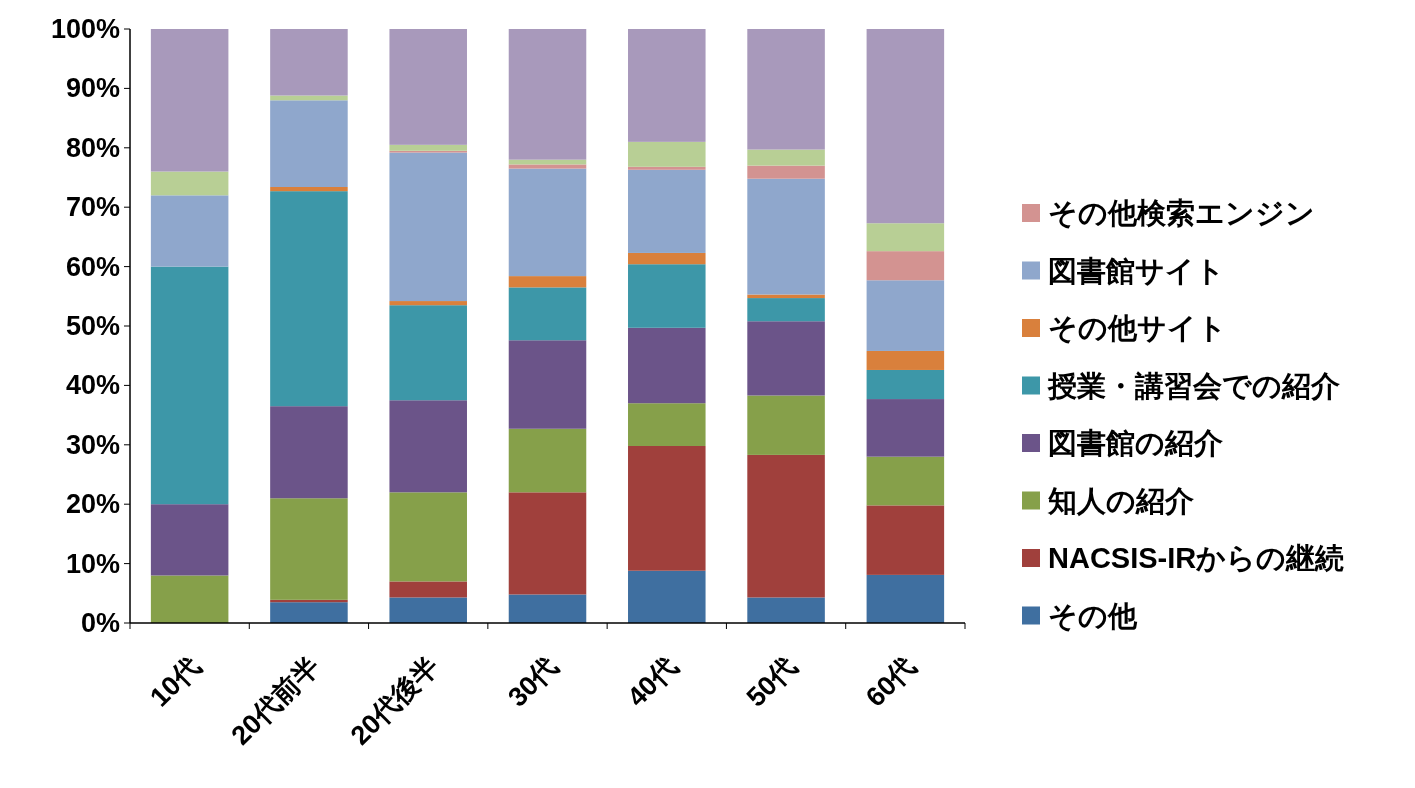 The width and height of the screenshot is (1415, 788). What do you see at coordinates (275, 701) in the screenshot?
I see `x-tick-label: 20代前半` at bounding box center [275, 701].